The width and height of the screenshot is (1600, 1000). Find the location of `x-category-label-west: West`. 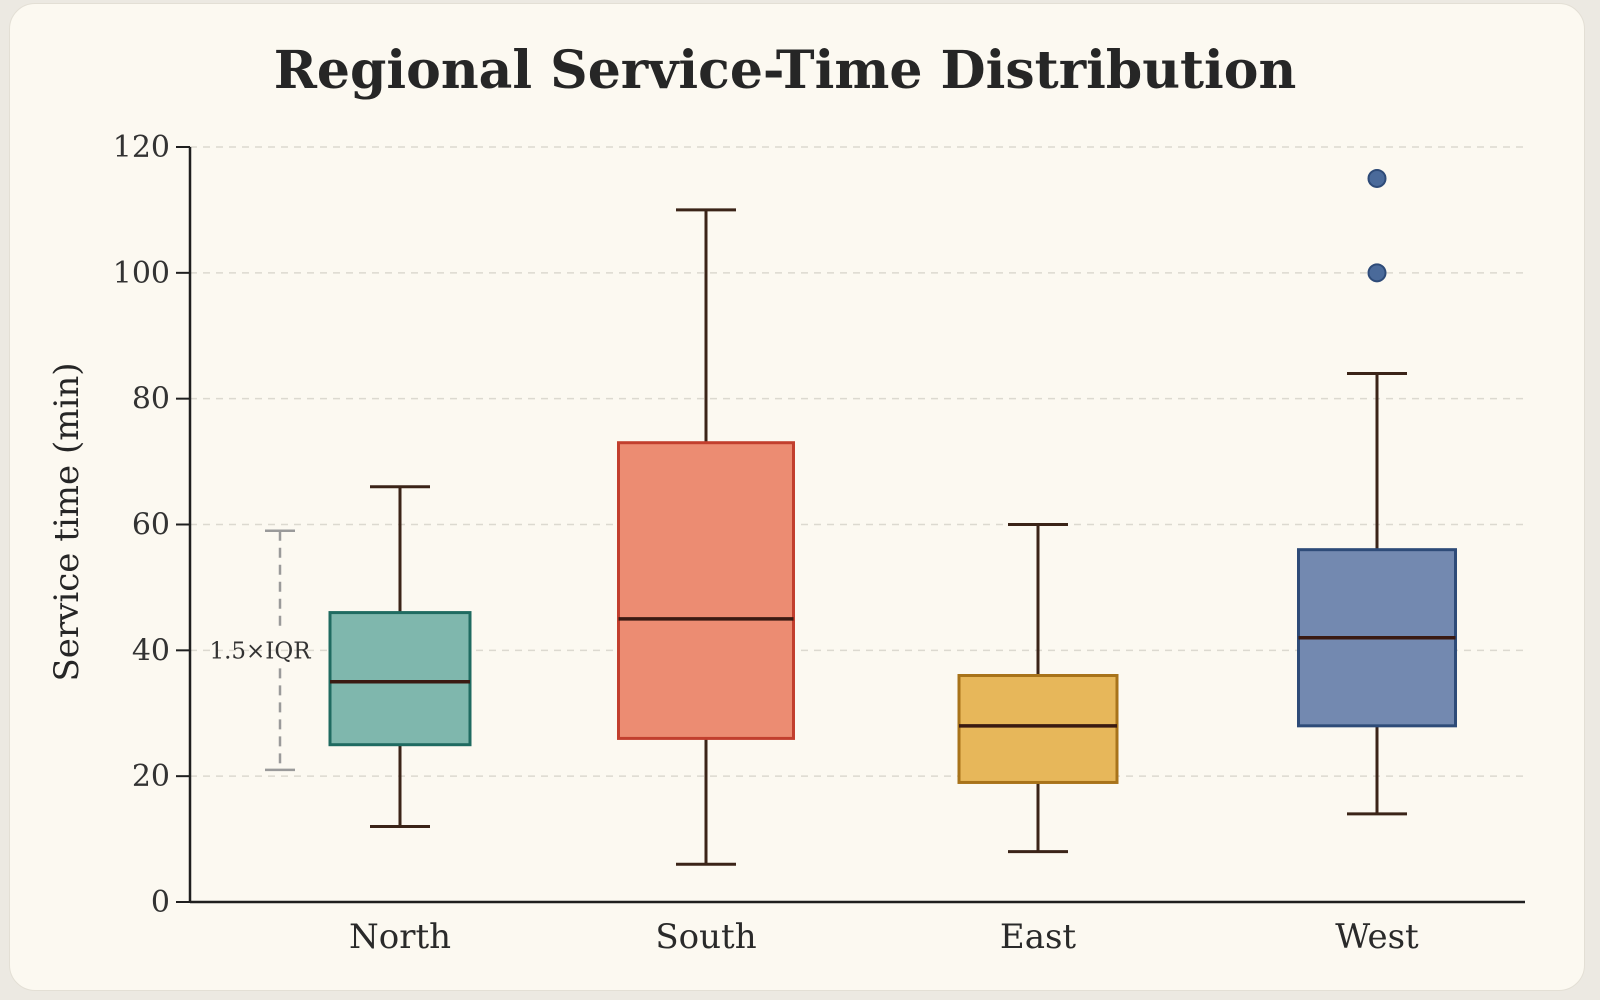

x-category-label-west: West is located at coordinates (1377, 937).